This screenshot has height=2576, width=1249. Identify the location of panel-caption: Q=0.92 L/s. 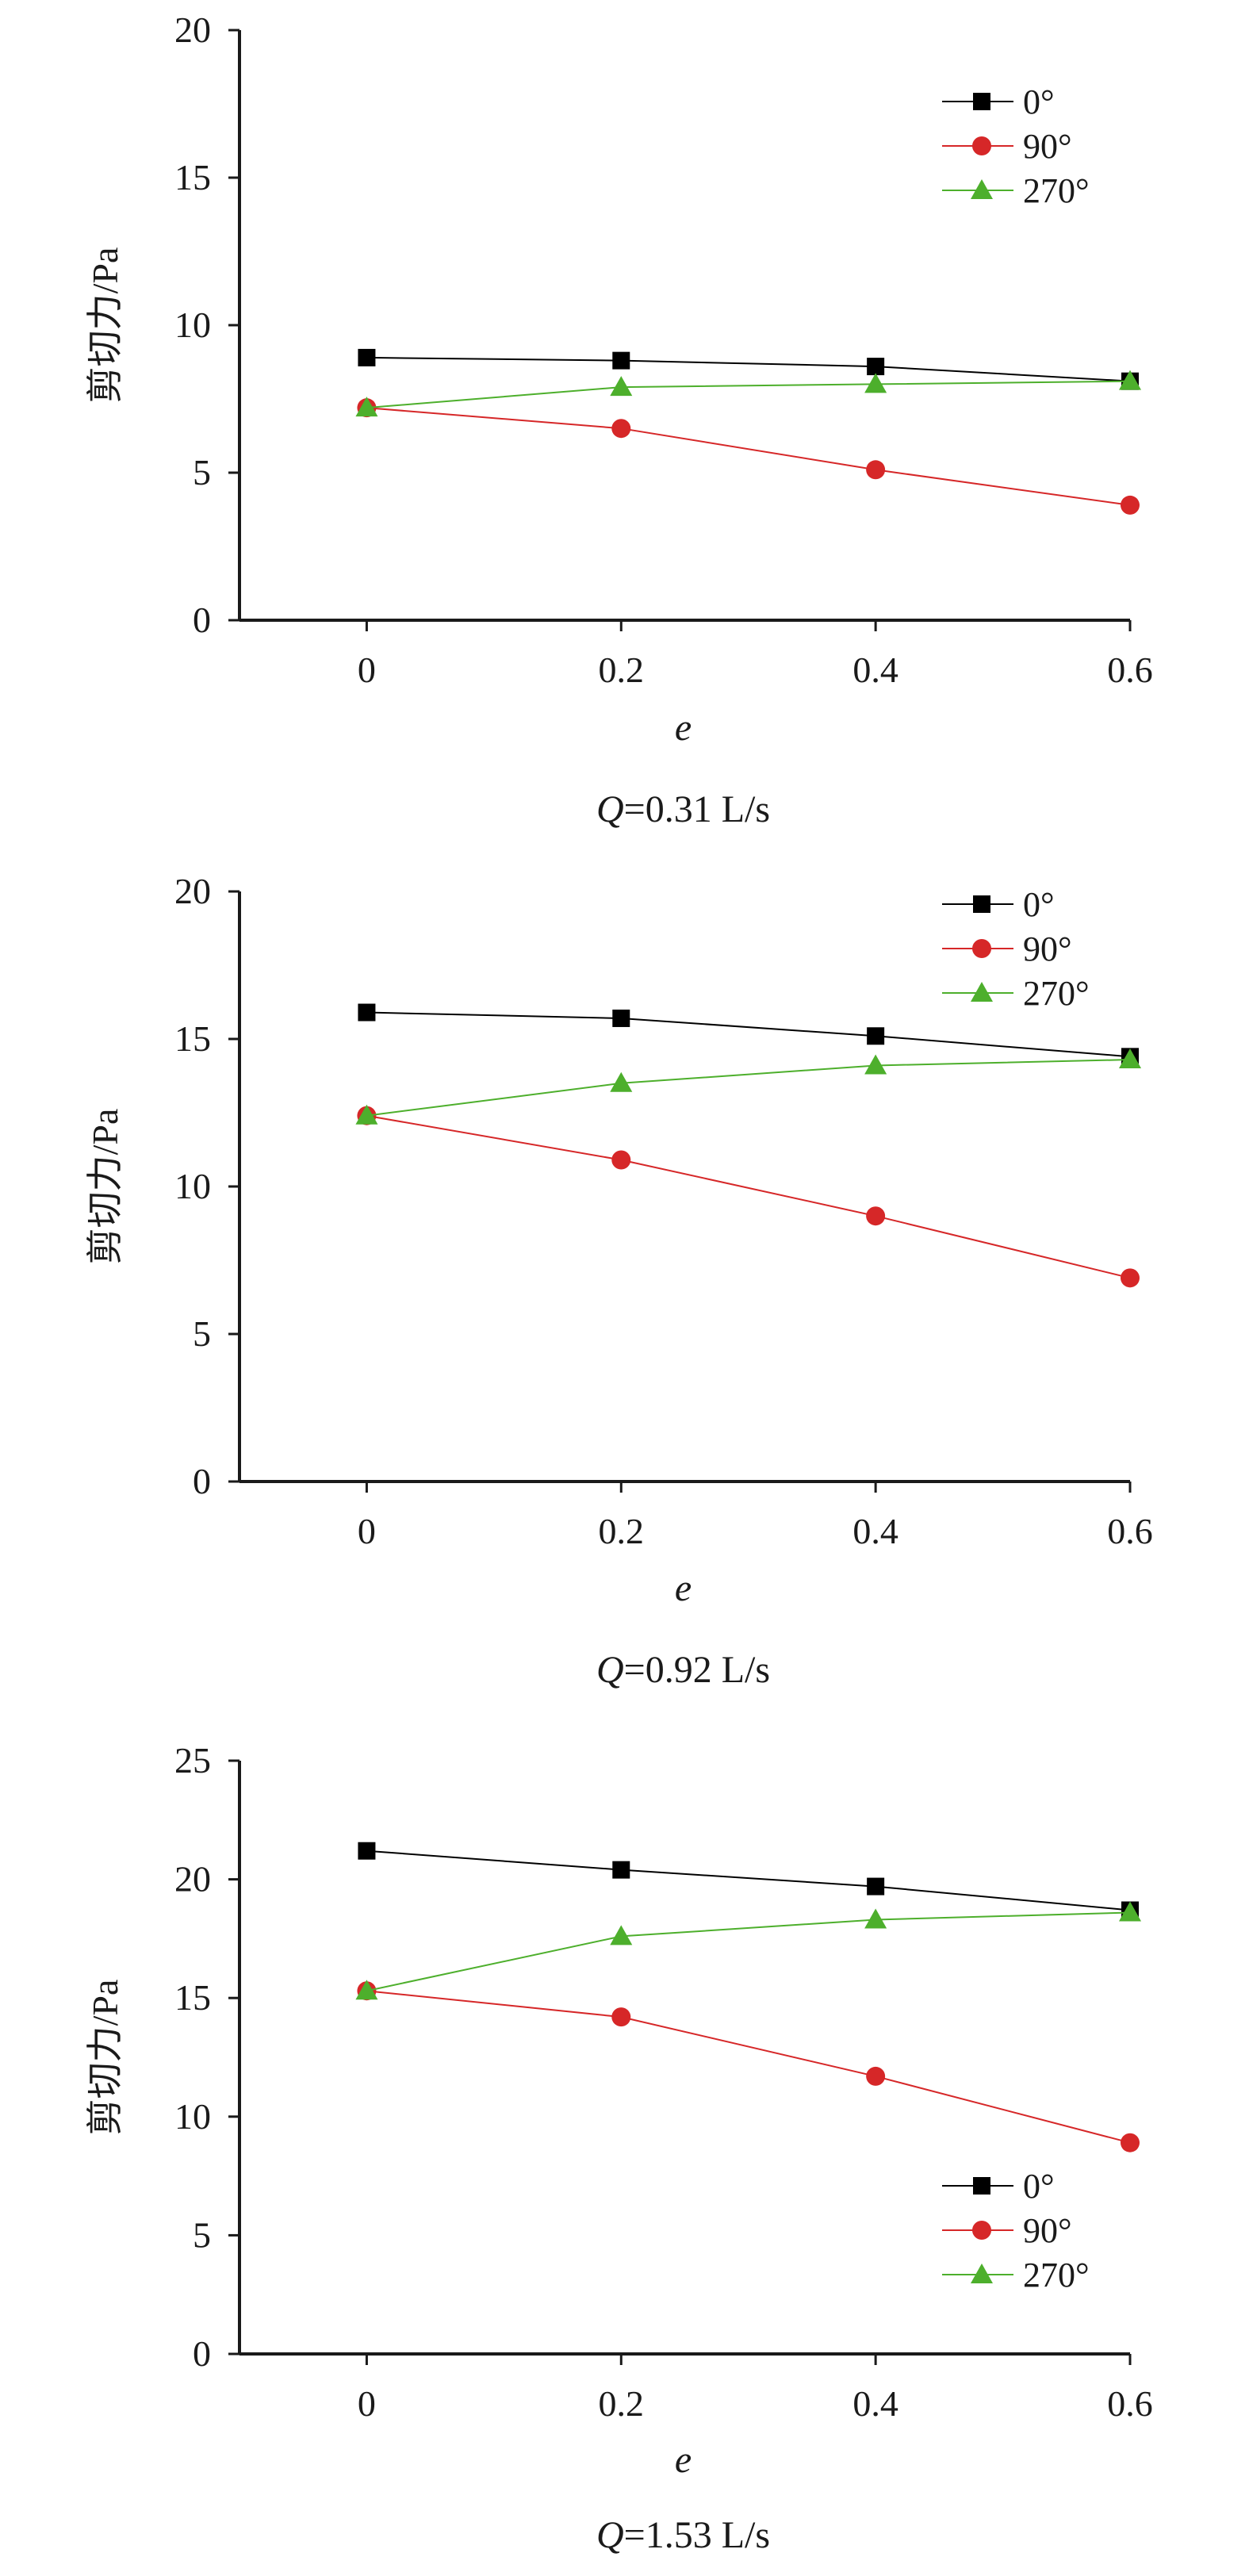
(683, 1670).